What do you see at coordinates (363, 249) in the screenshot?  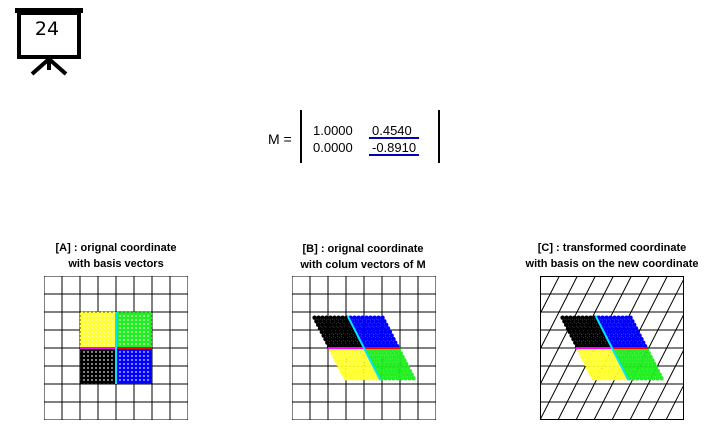 I see `panel-b-title-line1: [B] : orignal coordinate` at bounding box center [363, 249].